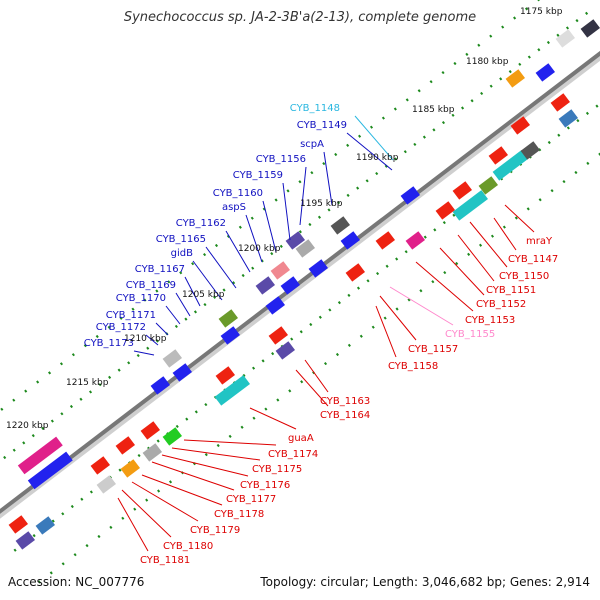 Image resolution: width=600 pixels, height=600 pixels. I want to click on gene-label-cyb-1165: CYB_1165, so click(181, 239).